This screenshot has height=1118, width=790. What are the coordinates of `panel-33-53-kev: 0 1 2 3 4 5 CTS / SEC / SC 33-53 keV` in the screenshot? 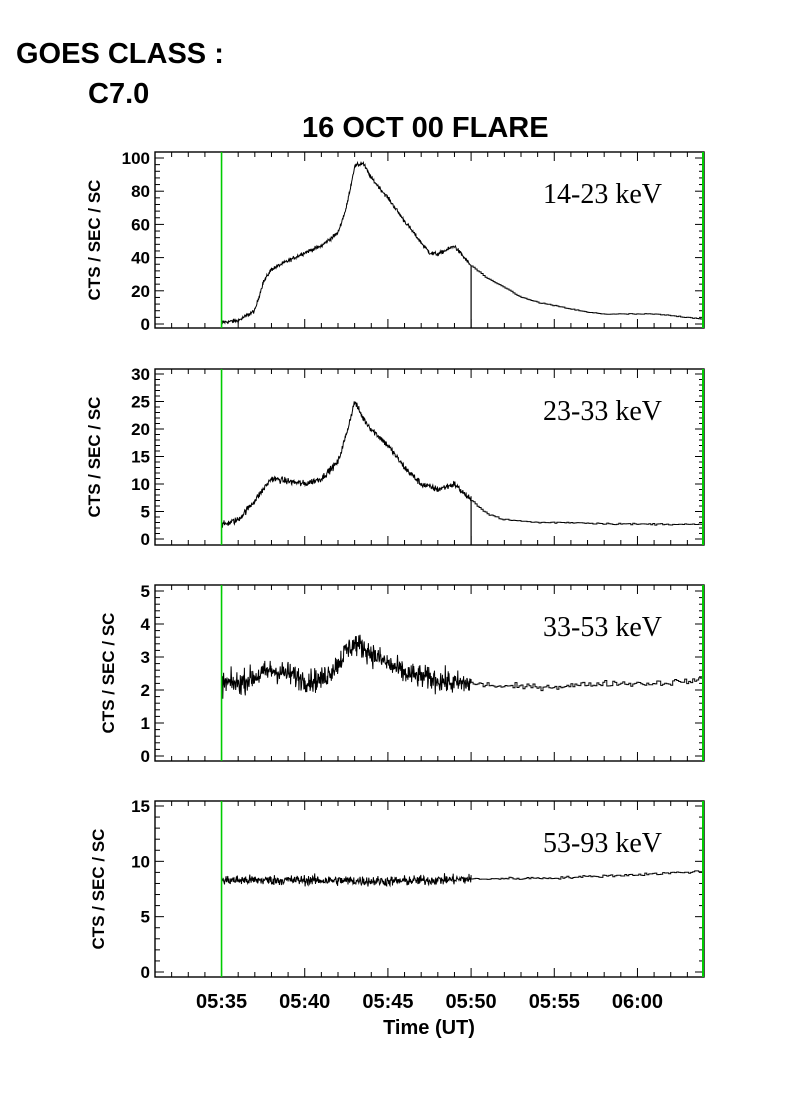 It's located at (402, 674).